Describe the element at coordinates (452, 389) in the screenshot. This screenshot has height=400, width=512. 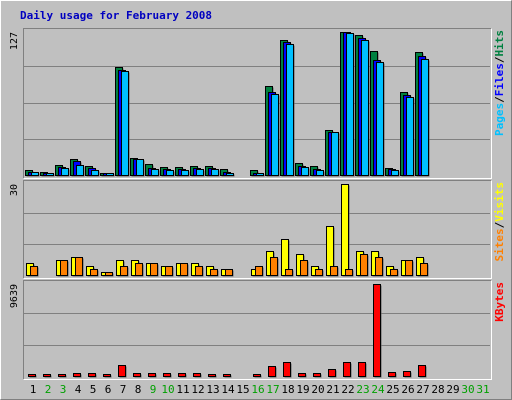
I see `x-tick-label: 29` at that location.